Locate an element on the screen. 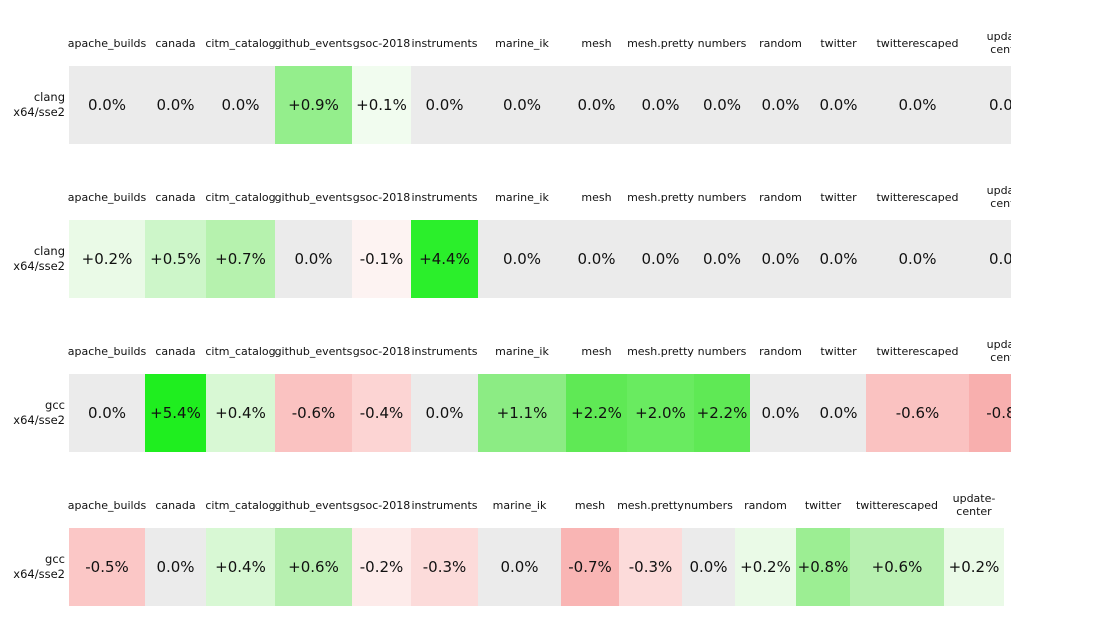 This screenshot has height=640, width=1100. cell-value: +0.1% is located at coordinates (381, 105).